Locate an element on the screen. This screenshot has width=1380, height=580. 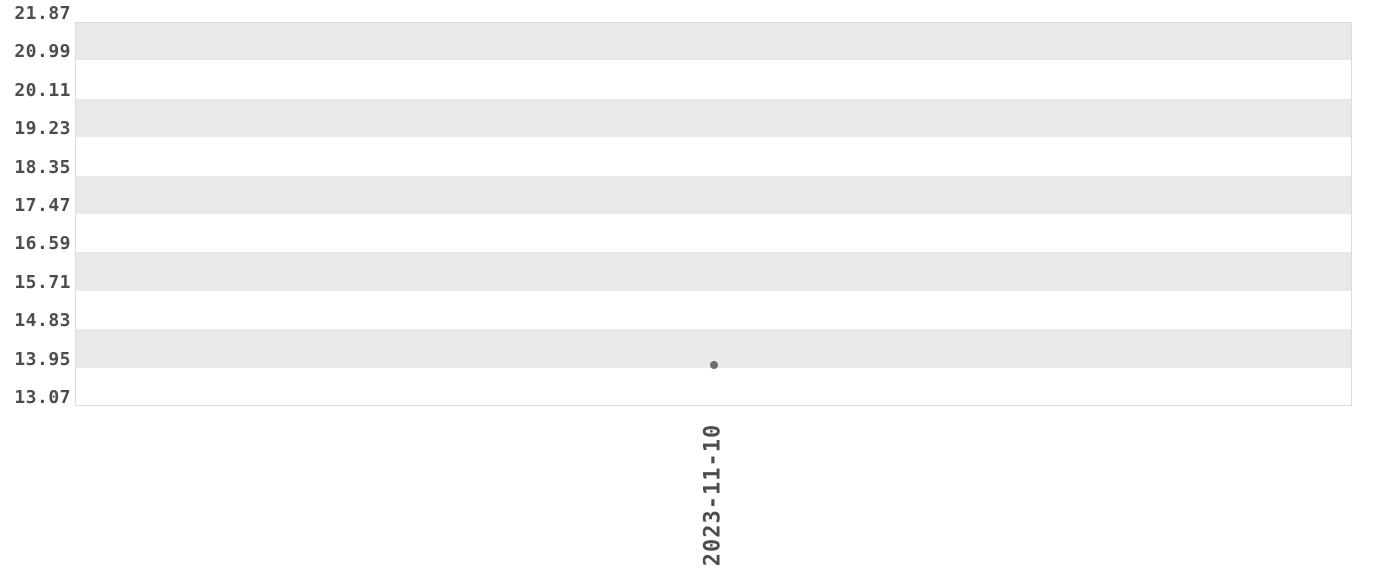
y-axis-tick-label: 16.59 is located at coordinates (42, 244).